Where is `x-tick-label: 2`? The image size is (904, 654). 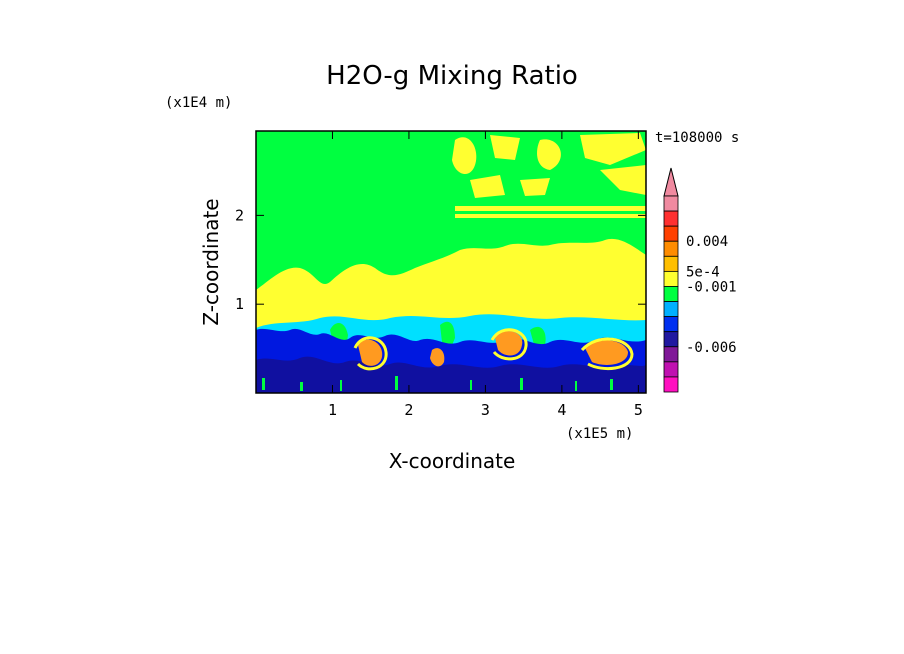
x-tick-label: 2 is located at coordinates (408, 410).